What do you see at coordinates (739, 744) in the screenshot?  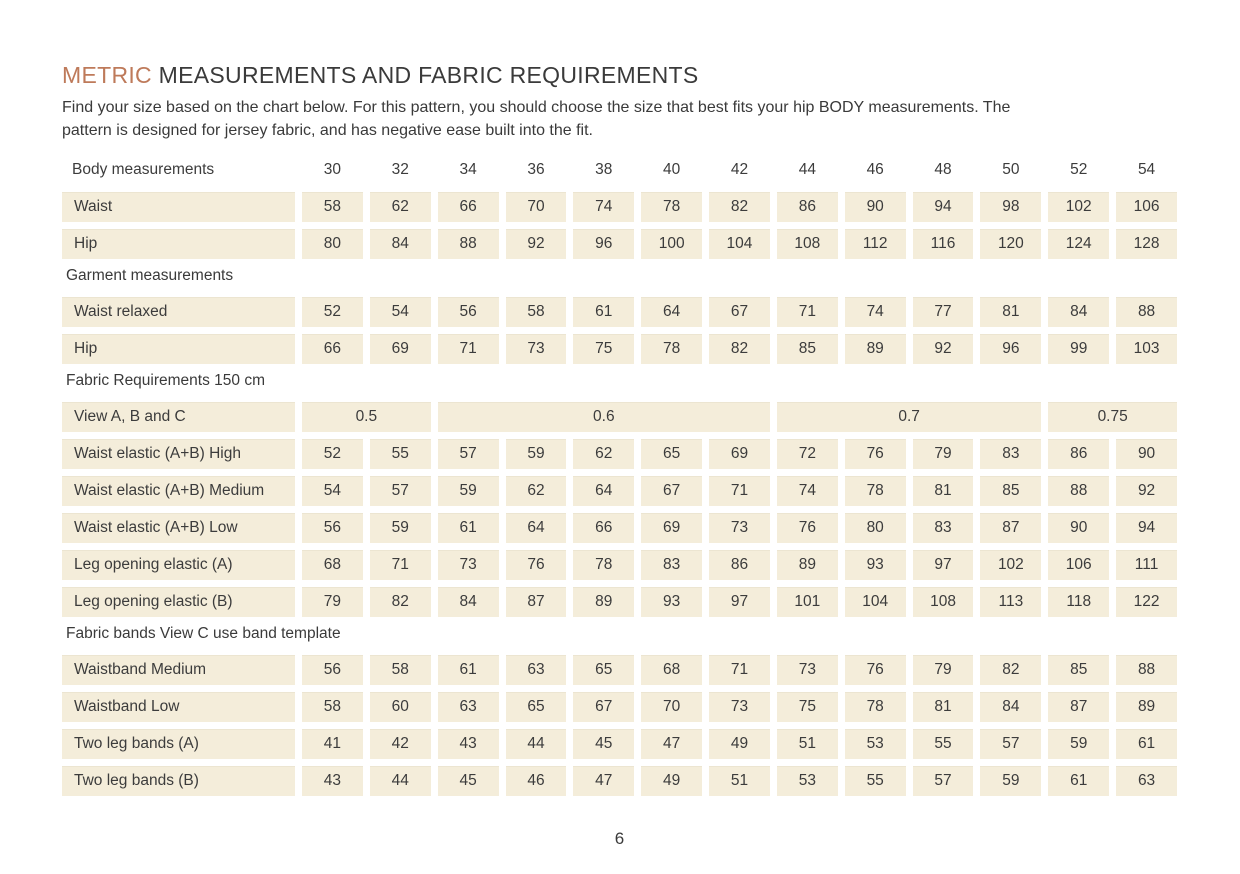 I see `table-cell: 49` at bounding box center [739, 744].